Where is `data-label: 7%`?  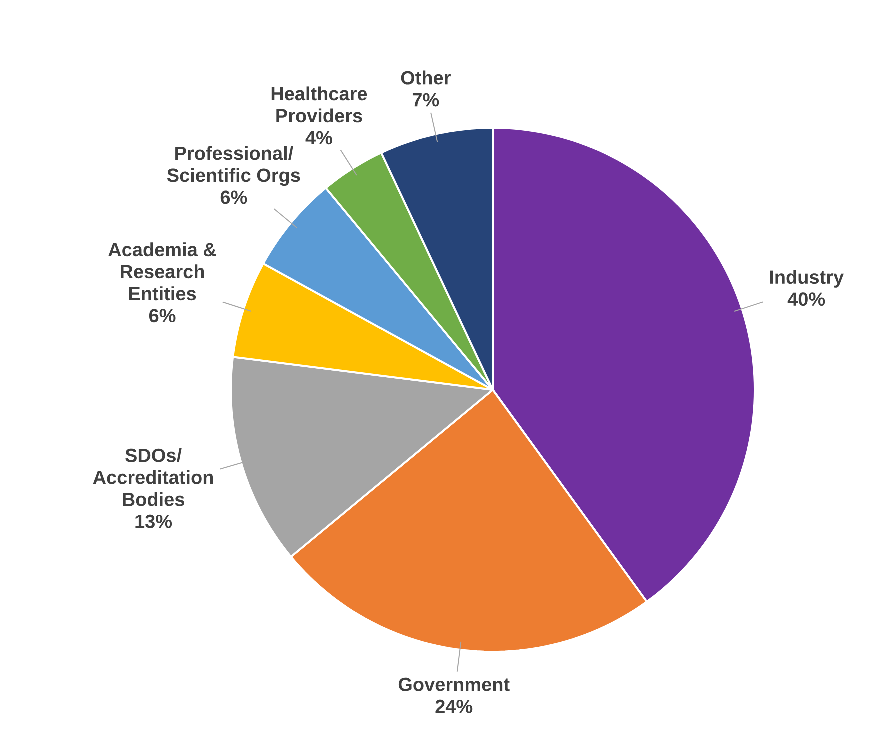
data-label: 7% is located at coordinates (426, 100).